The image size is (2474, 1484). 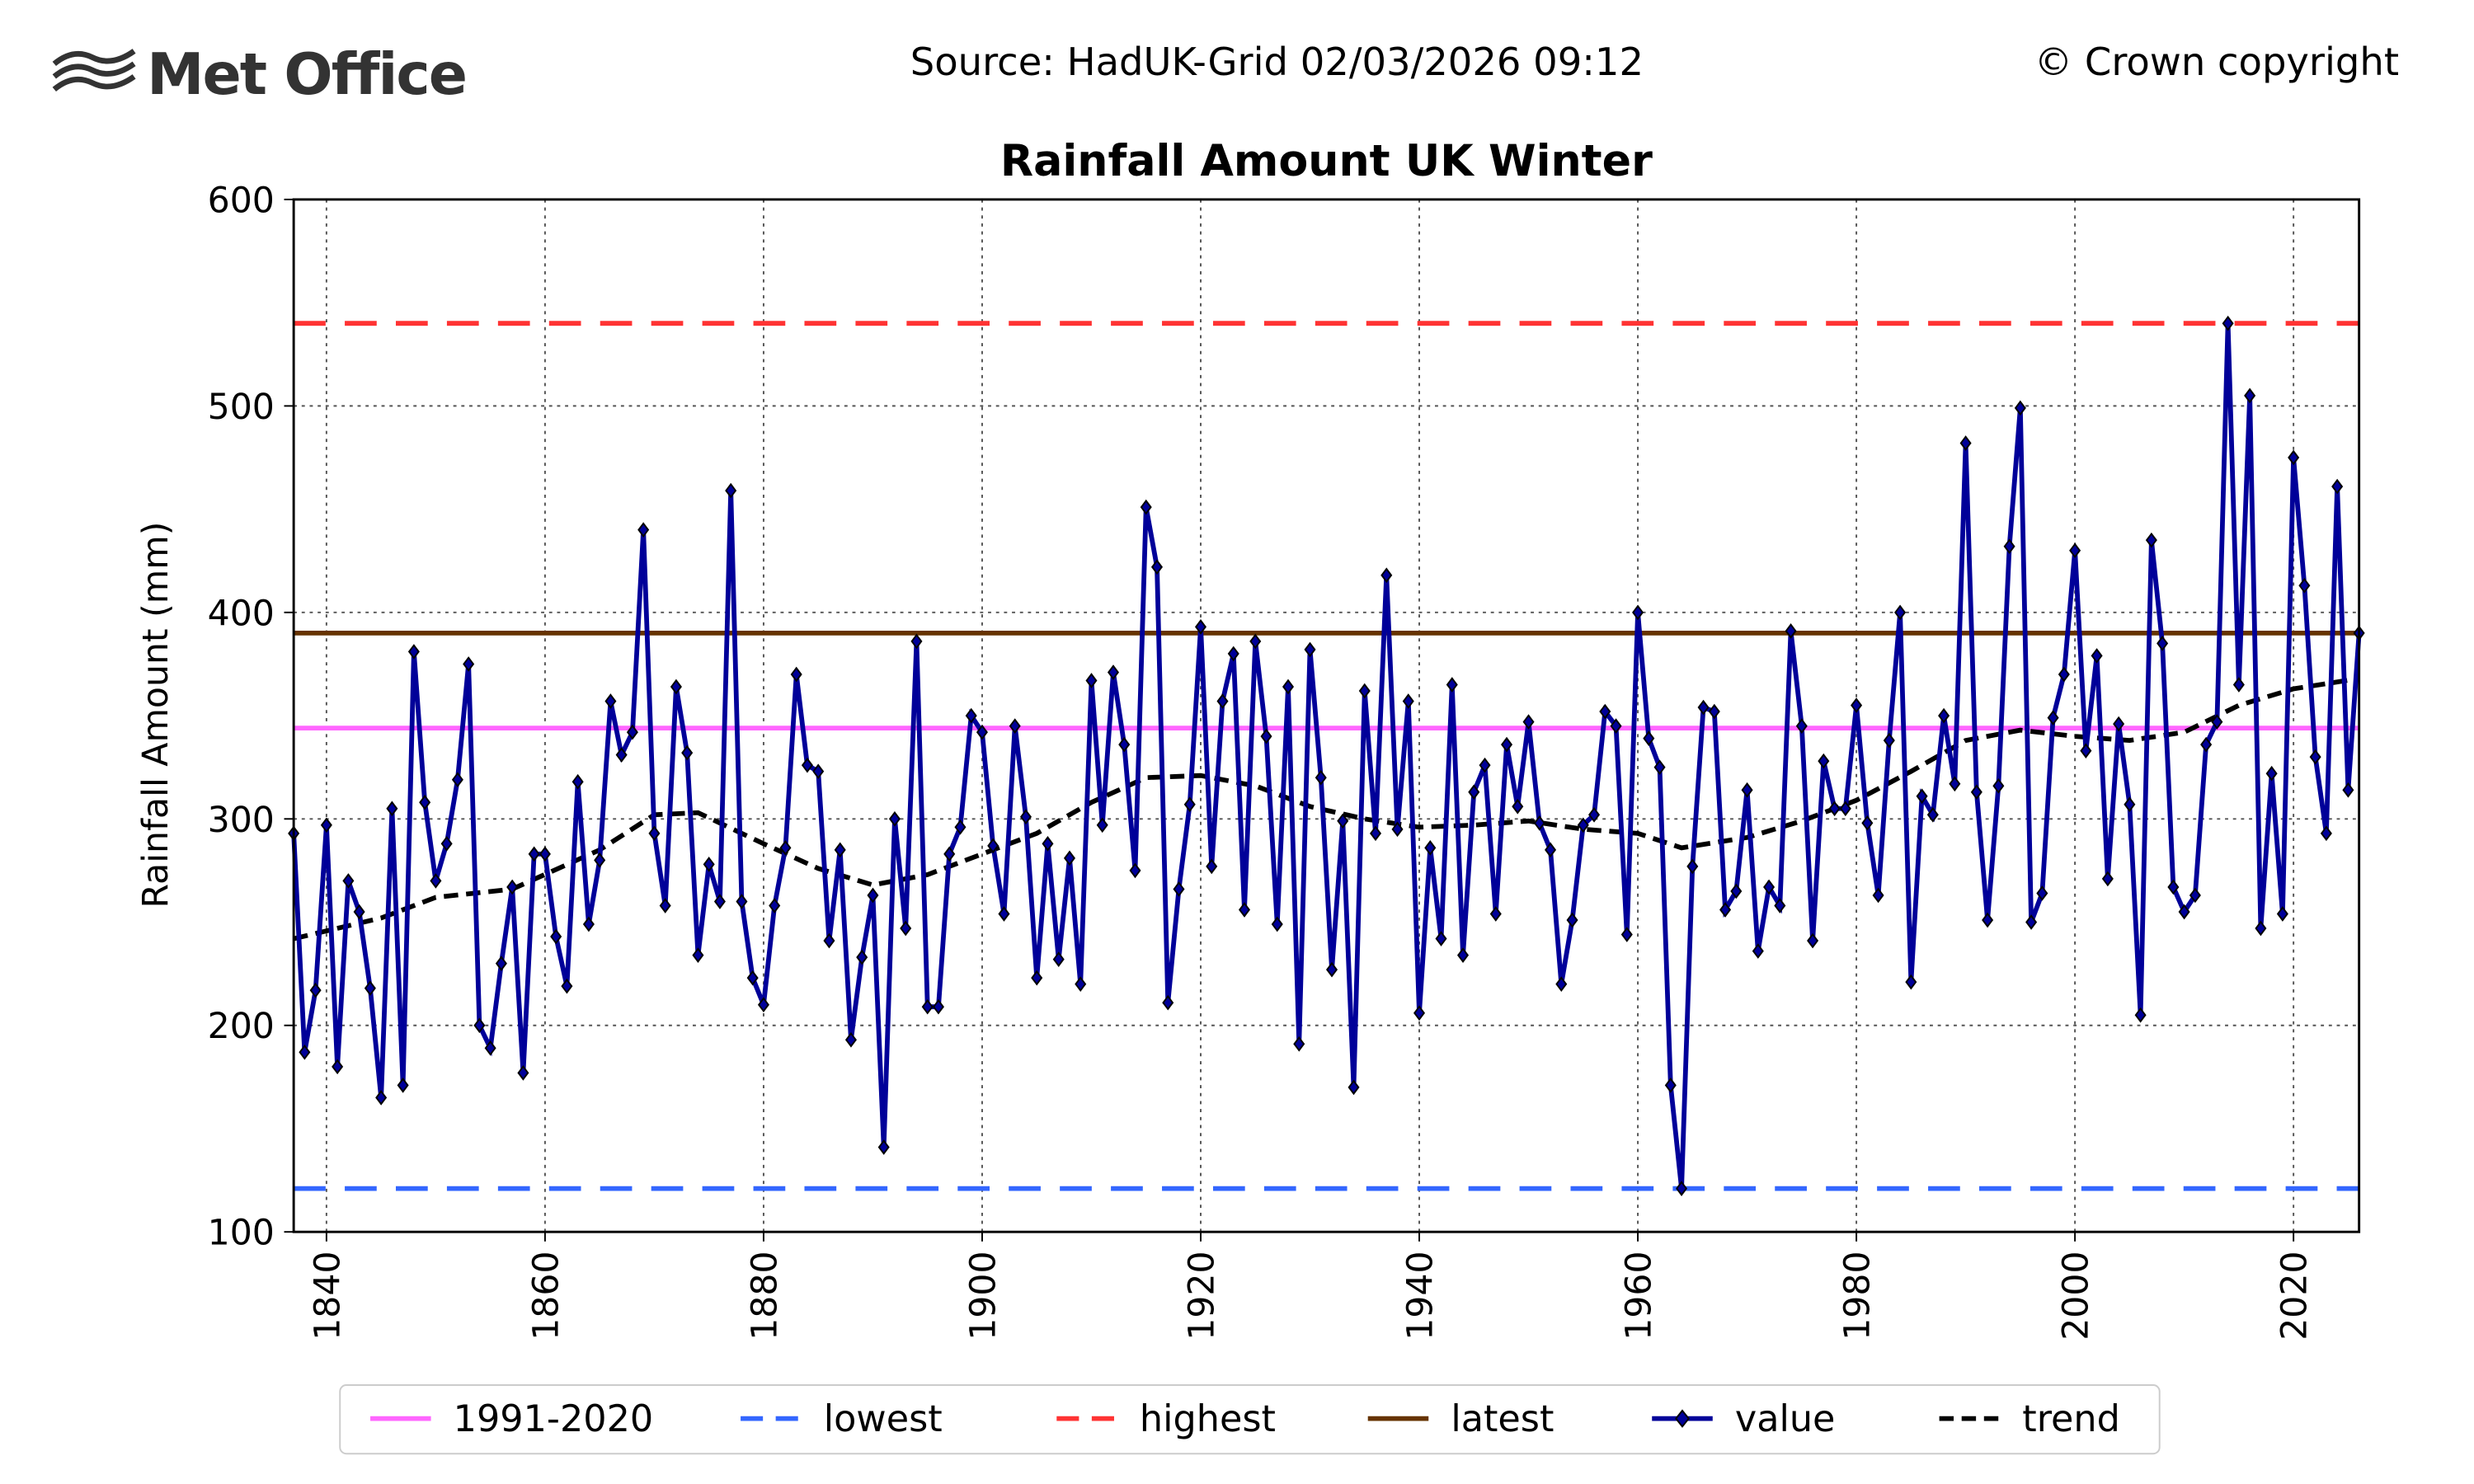 I want to click on copyright-text: © Crown copyright, so click(x=2216, y=62).